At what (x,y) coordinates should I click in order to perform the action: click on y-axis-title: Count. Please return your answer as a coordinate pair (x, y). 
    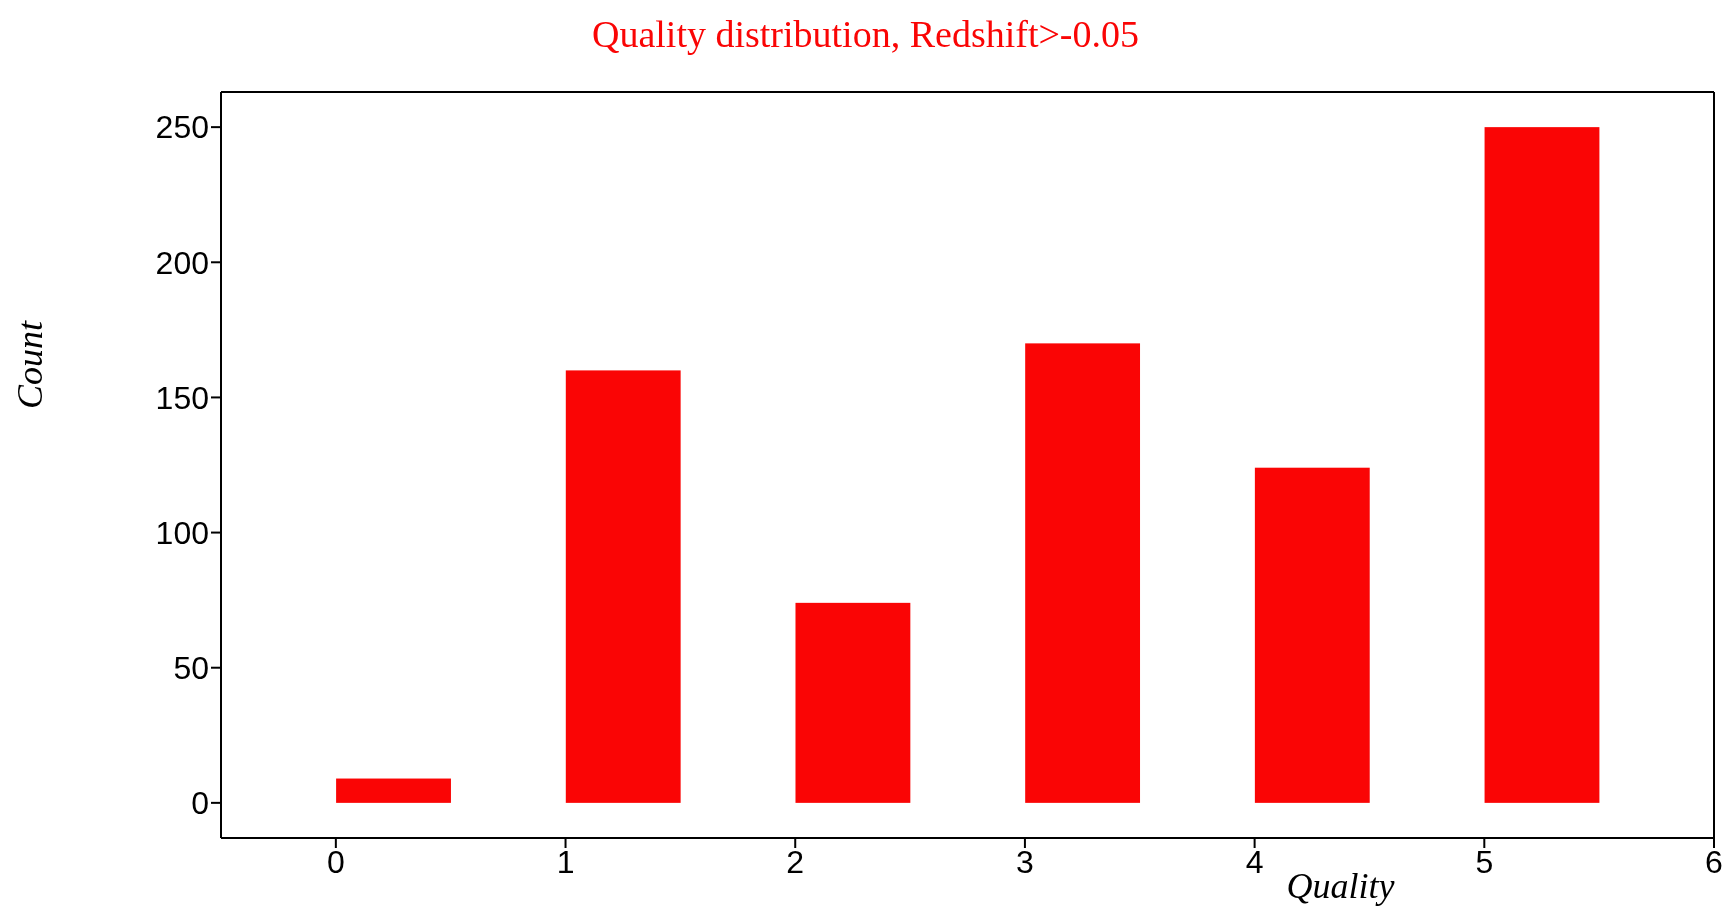
    Looking at the image, I should click on (29, 365).